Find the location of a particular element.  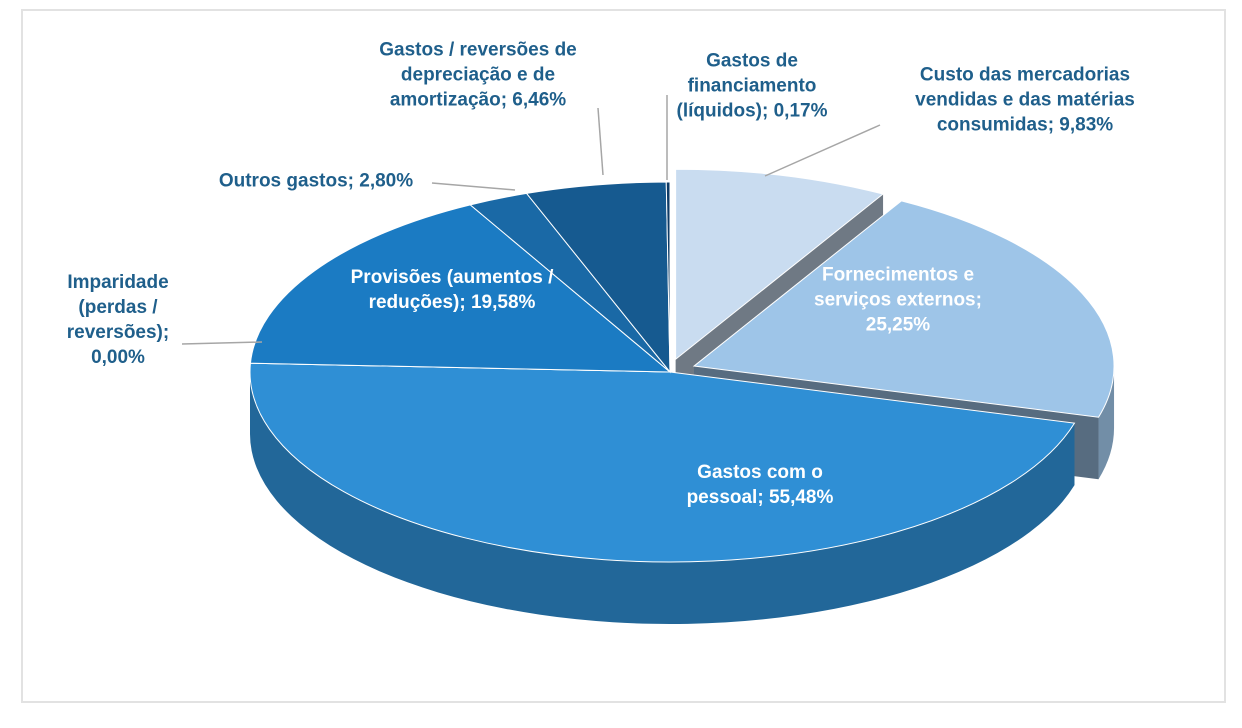

label-value: 2,80% is located at coordinates (386, 181).